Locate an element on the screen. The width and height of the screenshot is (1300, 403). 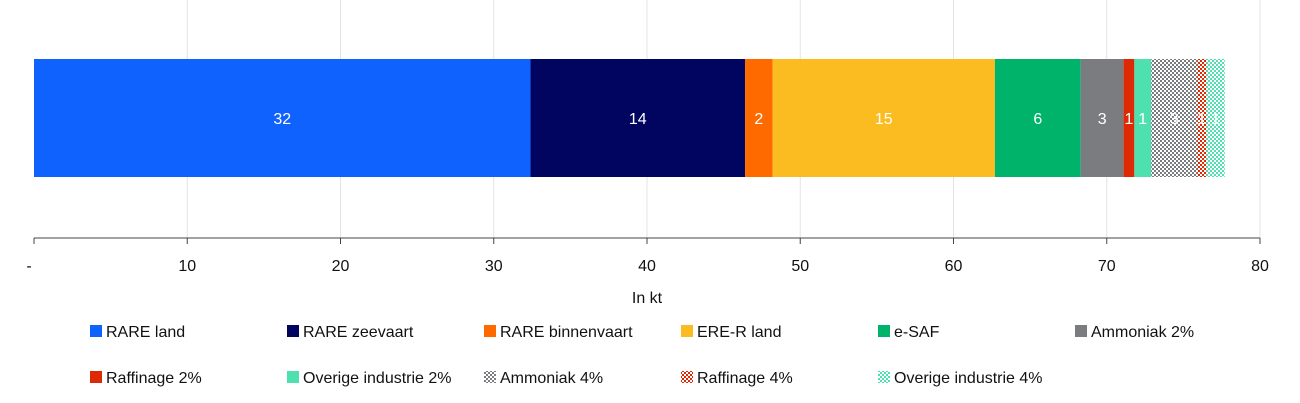
legend-item: Ammoniak 4% is located at coordinates (543, 378).